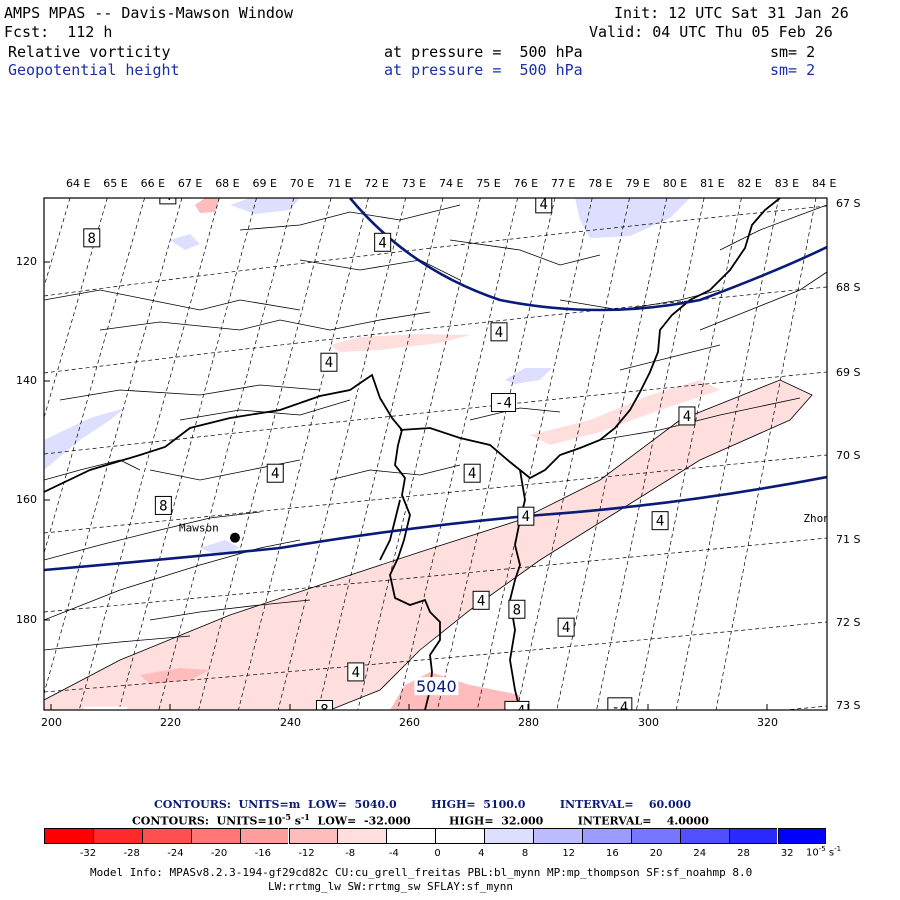  I want to click on longitude-label: 81 E, so click(712, 183).